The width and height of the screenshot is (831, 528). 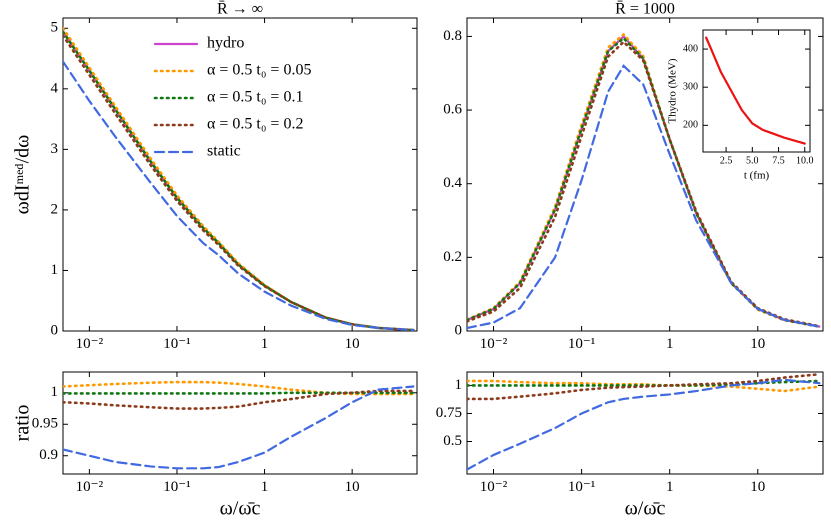 I want to click on legend-label: static, so click(x=224, y=151).